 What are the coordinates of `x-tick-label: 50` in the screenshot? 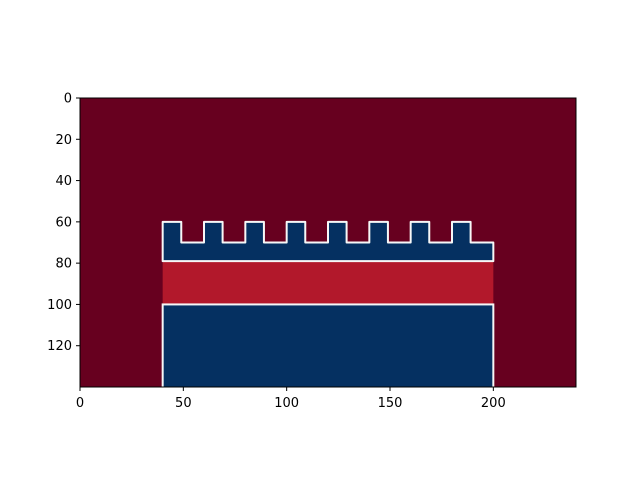 It's located at (183, 403).